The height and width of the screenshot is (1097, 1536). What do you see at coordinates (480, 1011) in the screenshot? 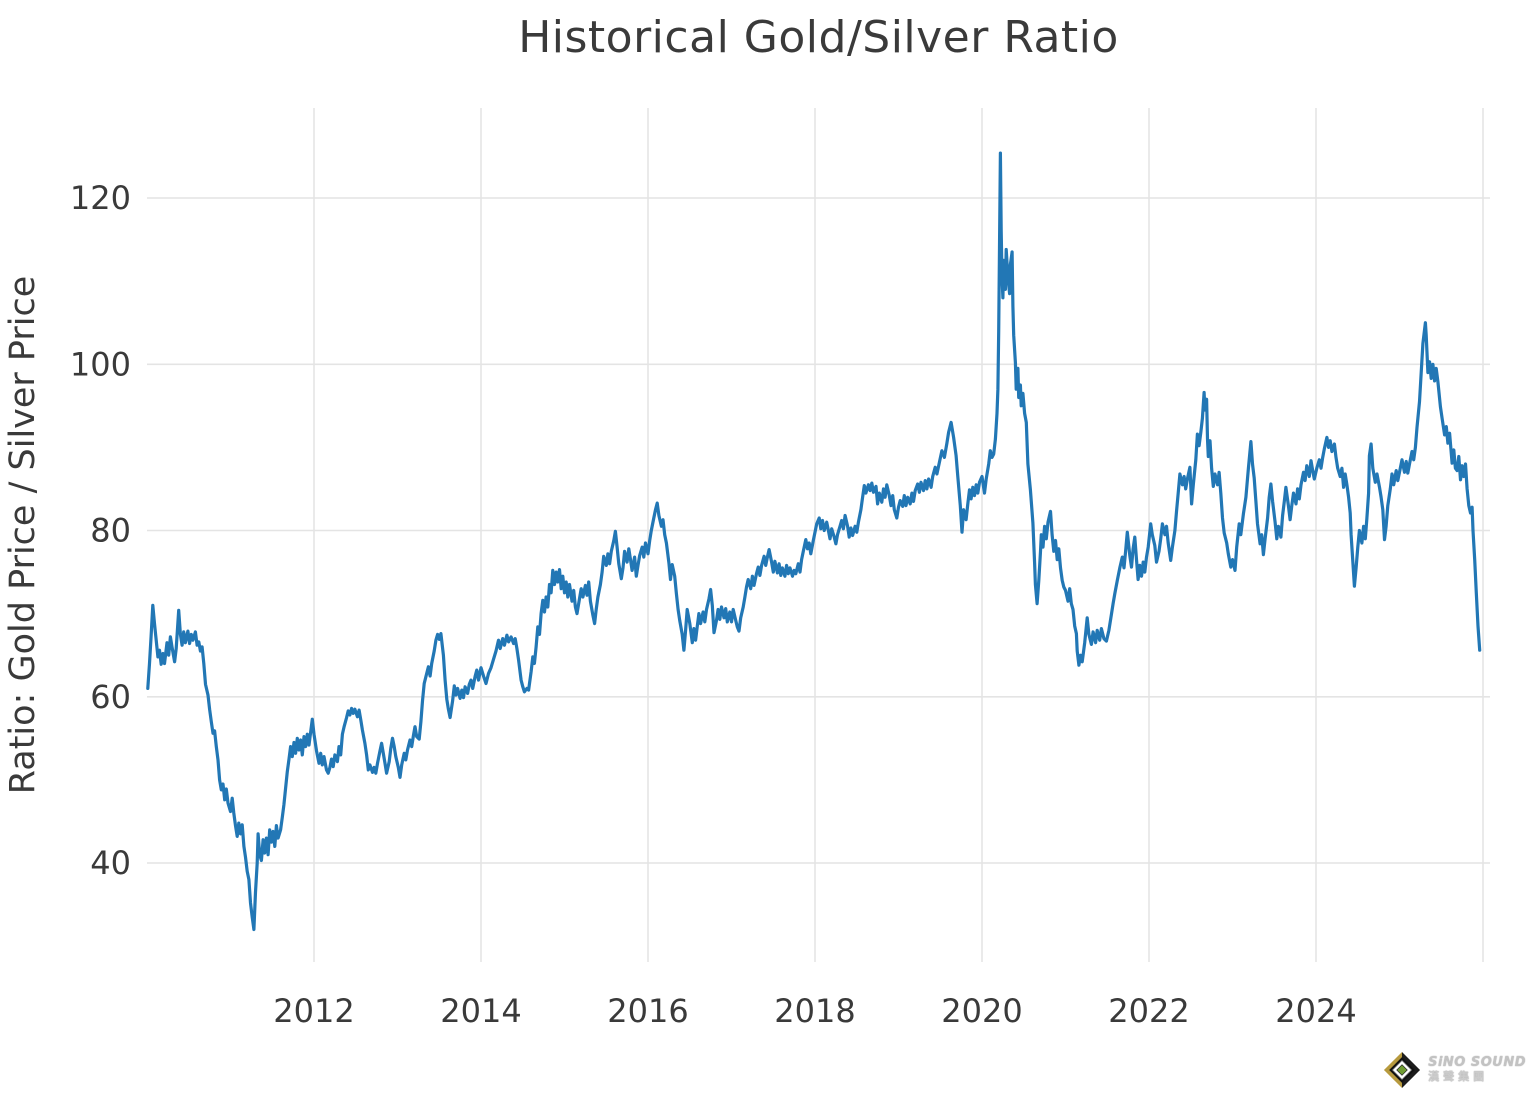
I see `svg-text: 2014` at bounding box center [480, 1011].